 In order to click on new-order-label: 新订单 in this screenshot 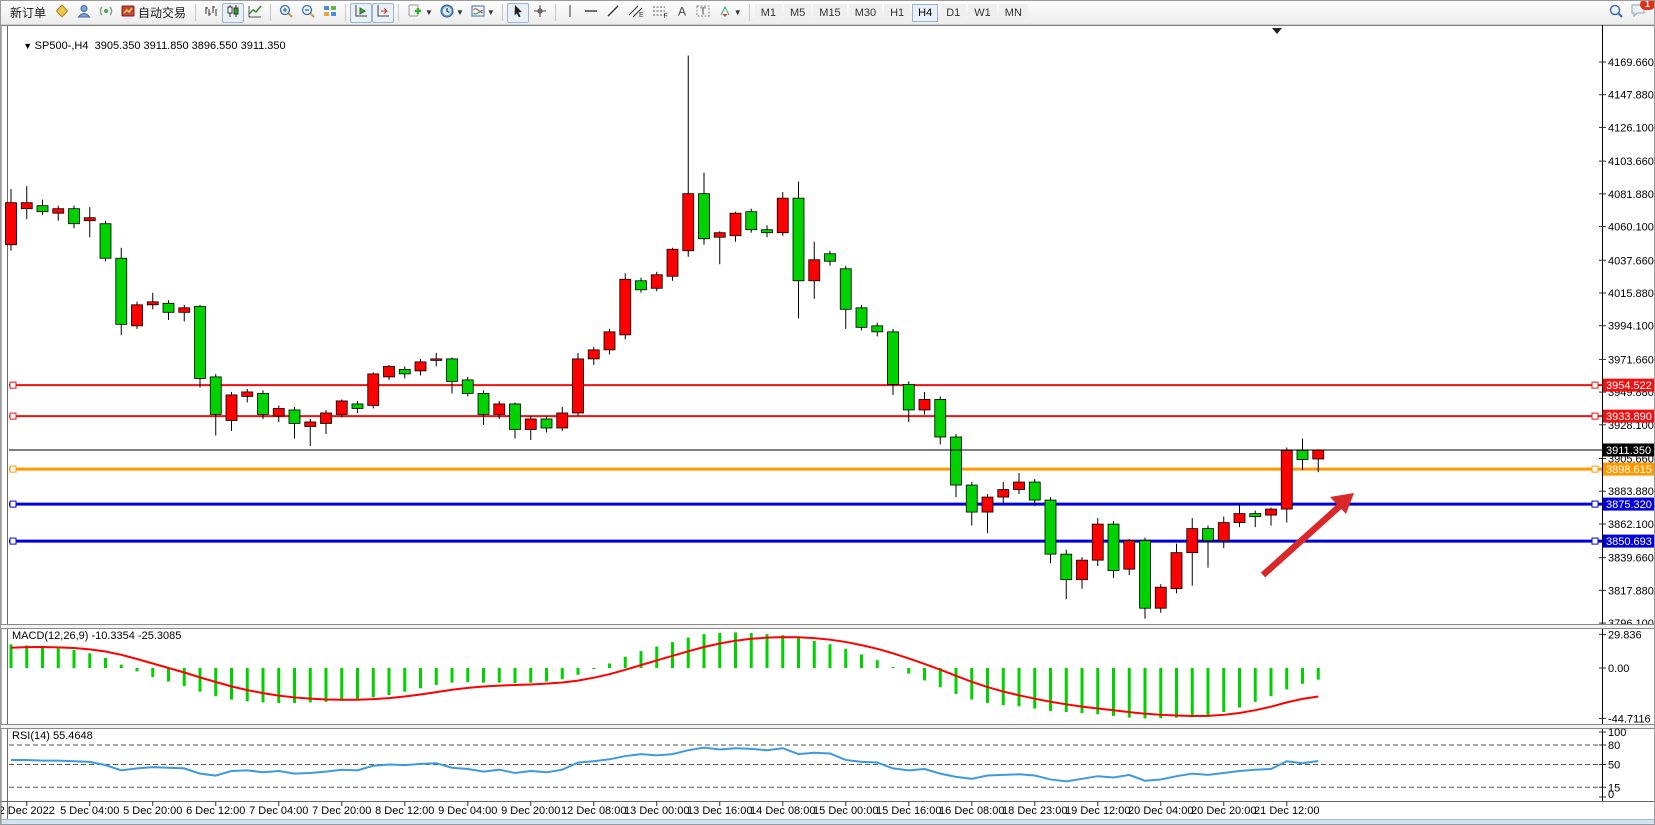, I will do `click(28, 13)`.